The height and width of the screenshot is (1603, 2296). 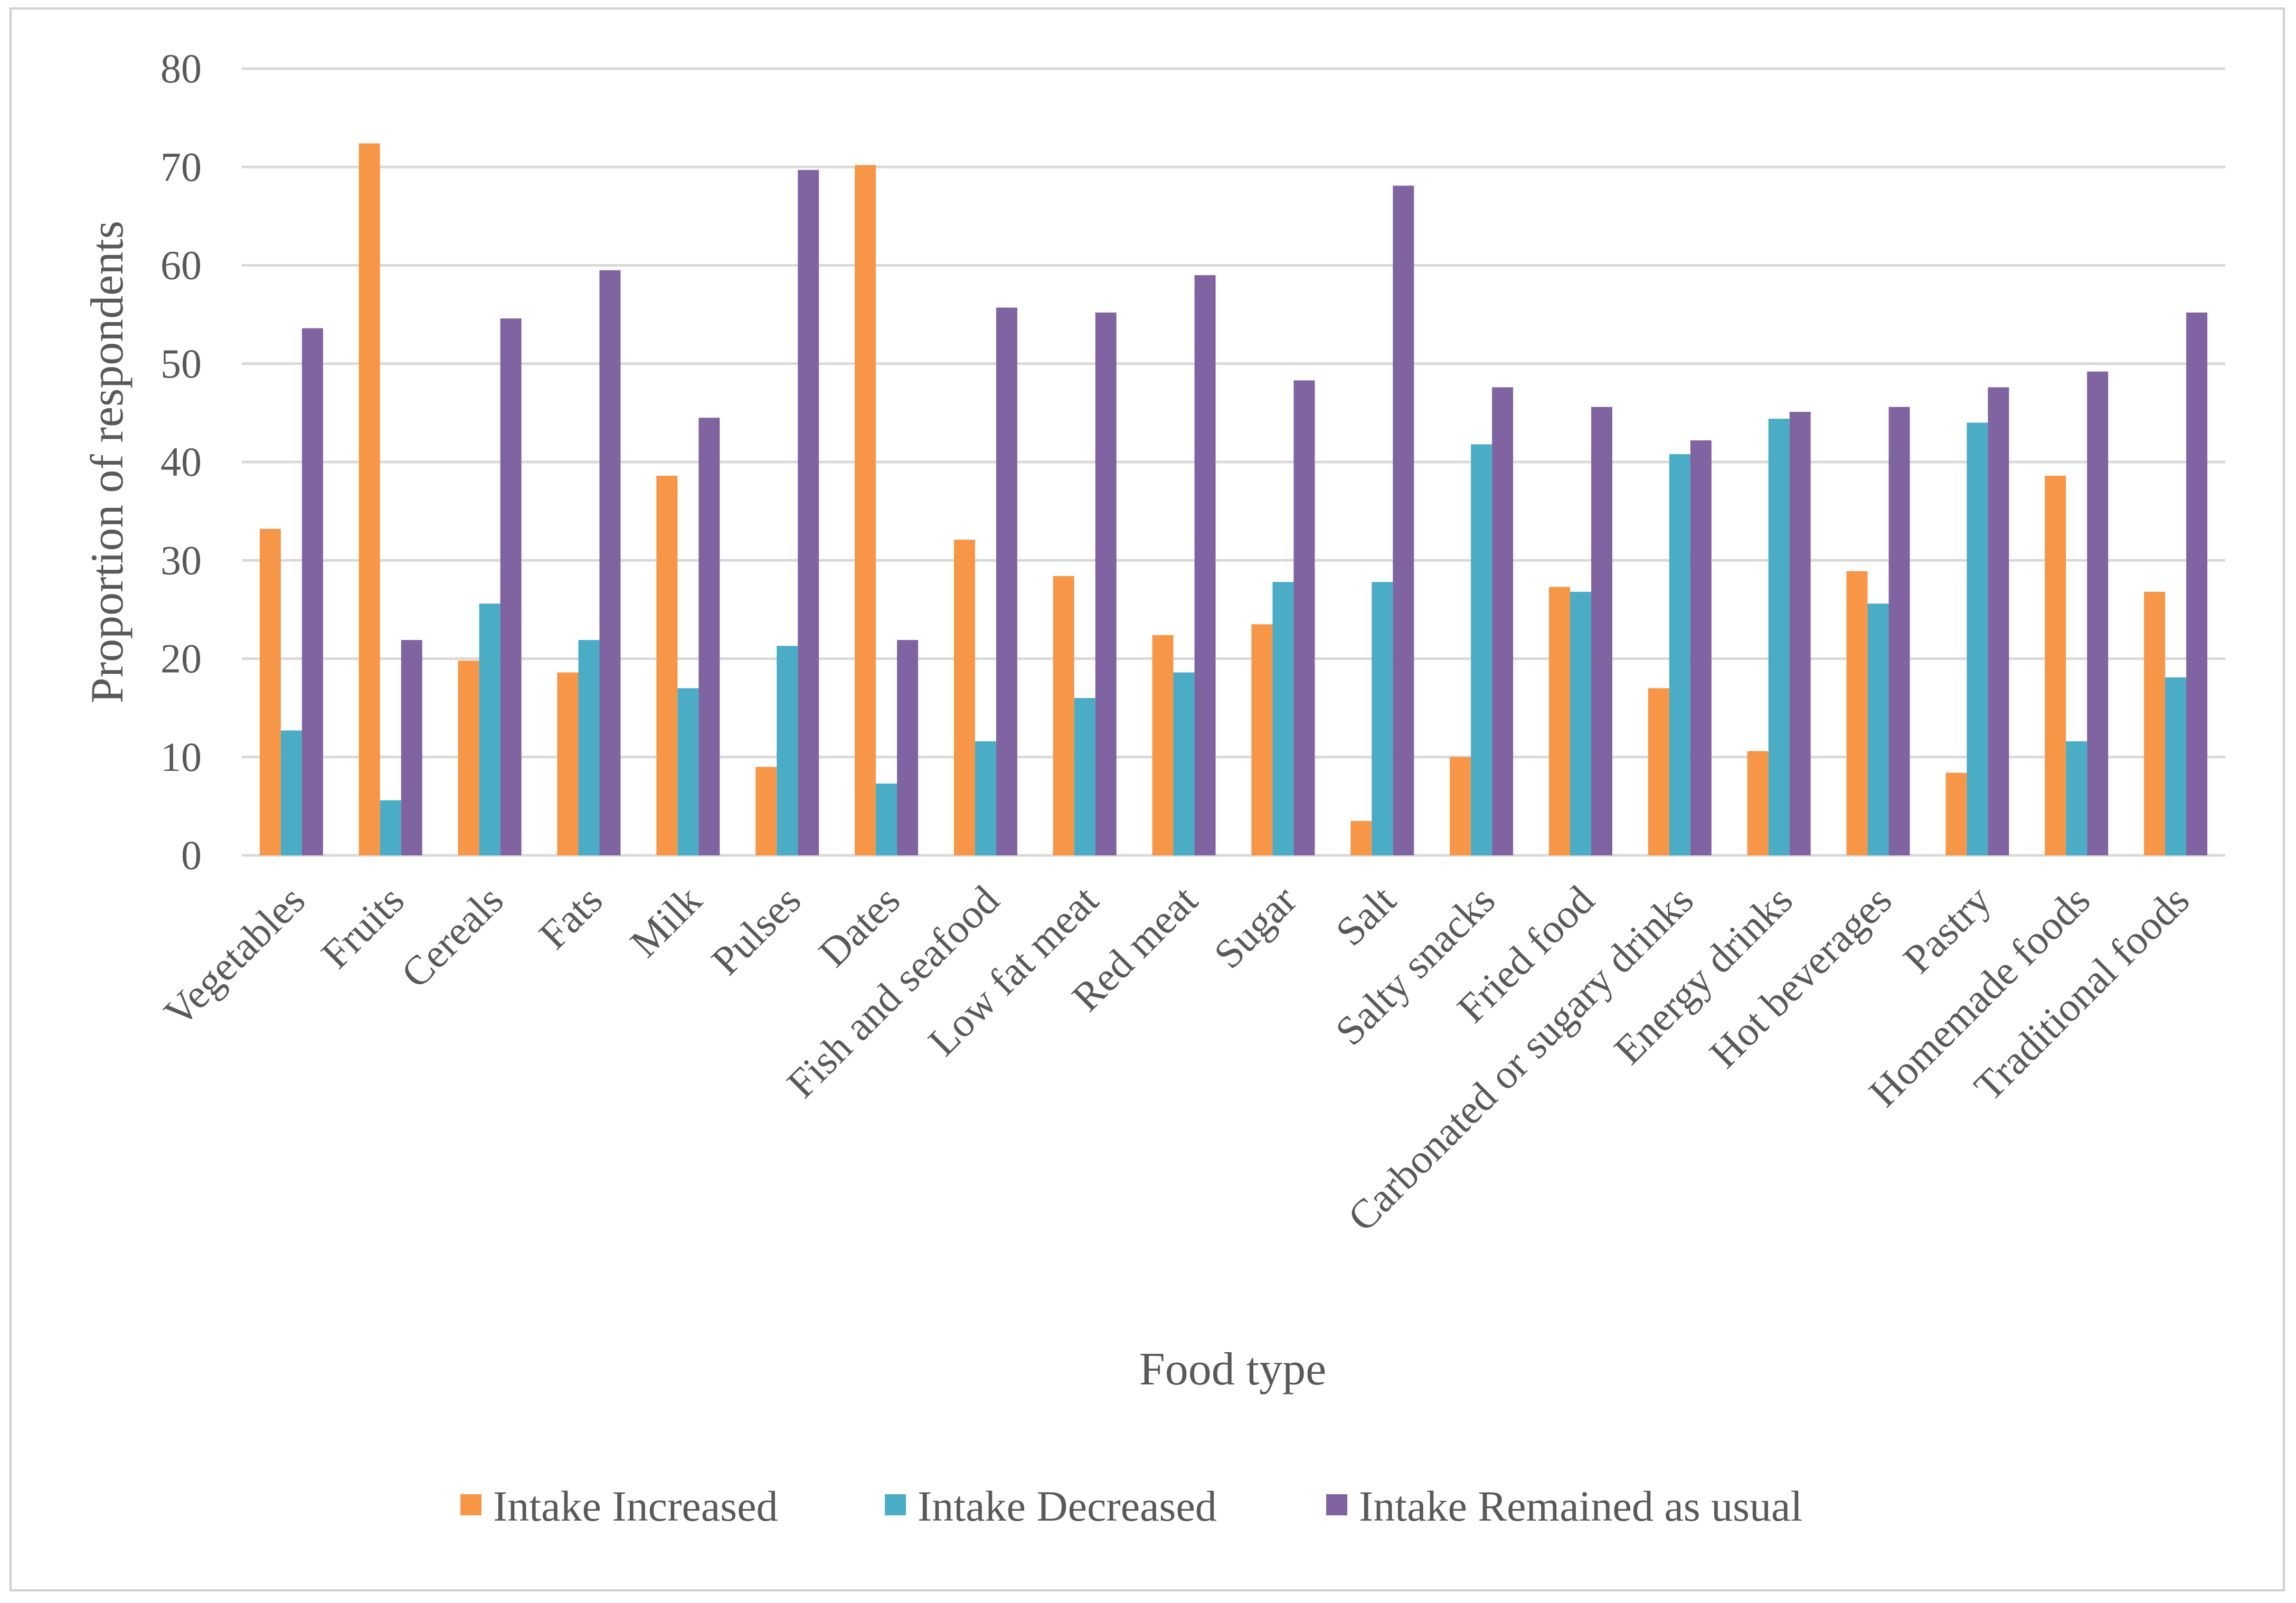 What do you see at coordinates (234, 956) in the screenshot?
I see `x-tick-label: Vegetables` at bounding box center [234, 956].